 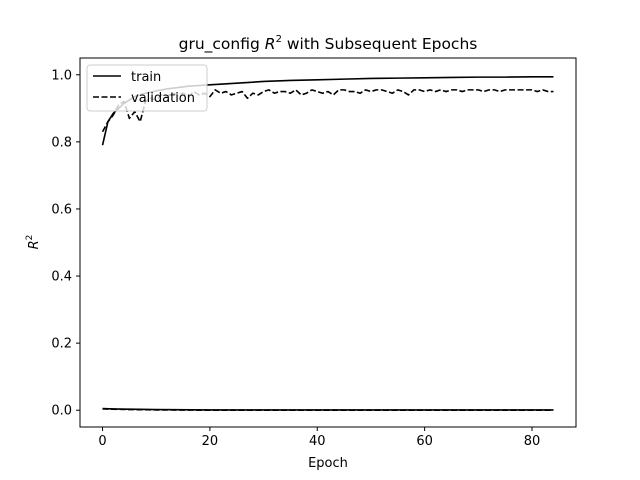 I want to click on y-tick-label: 0.2, so click(x=61, y=344).